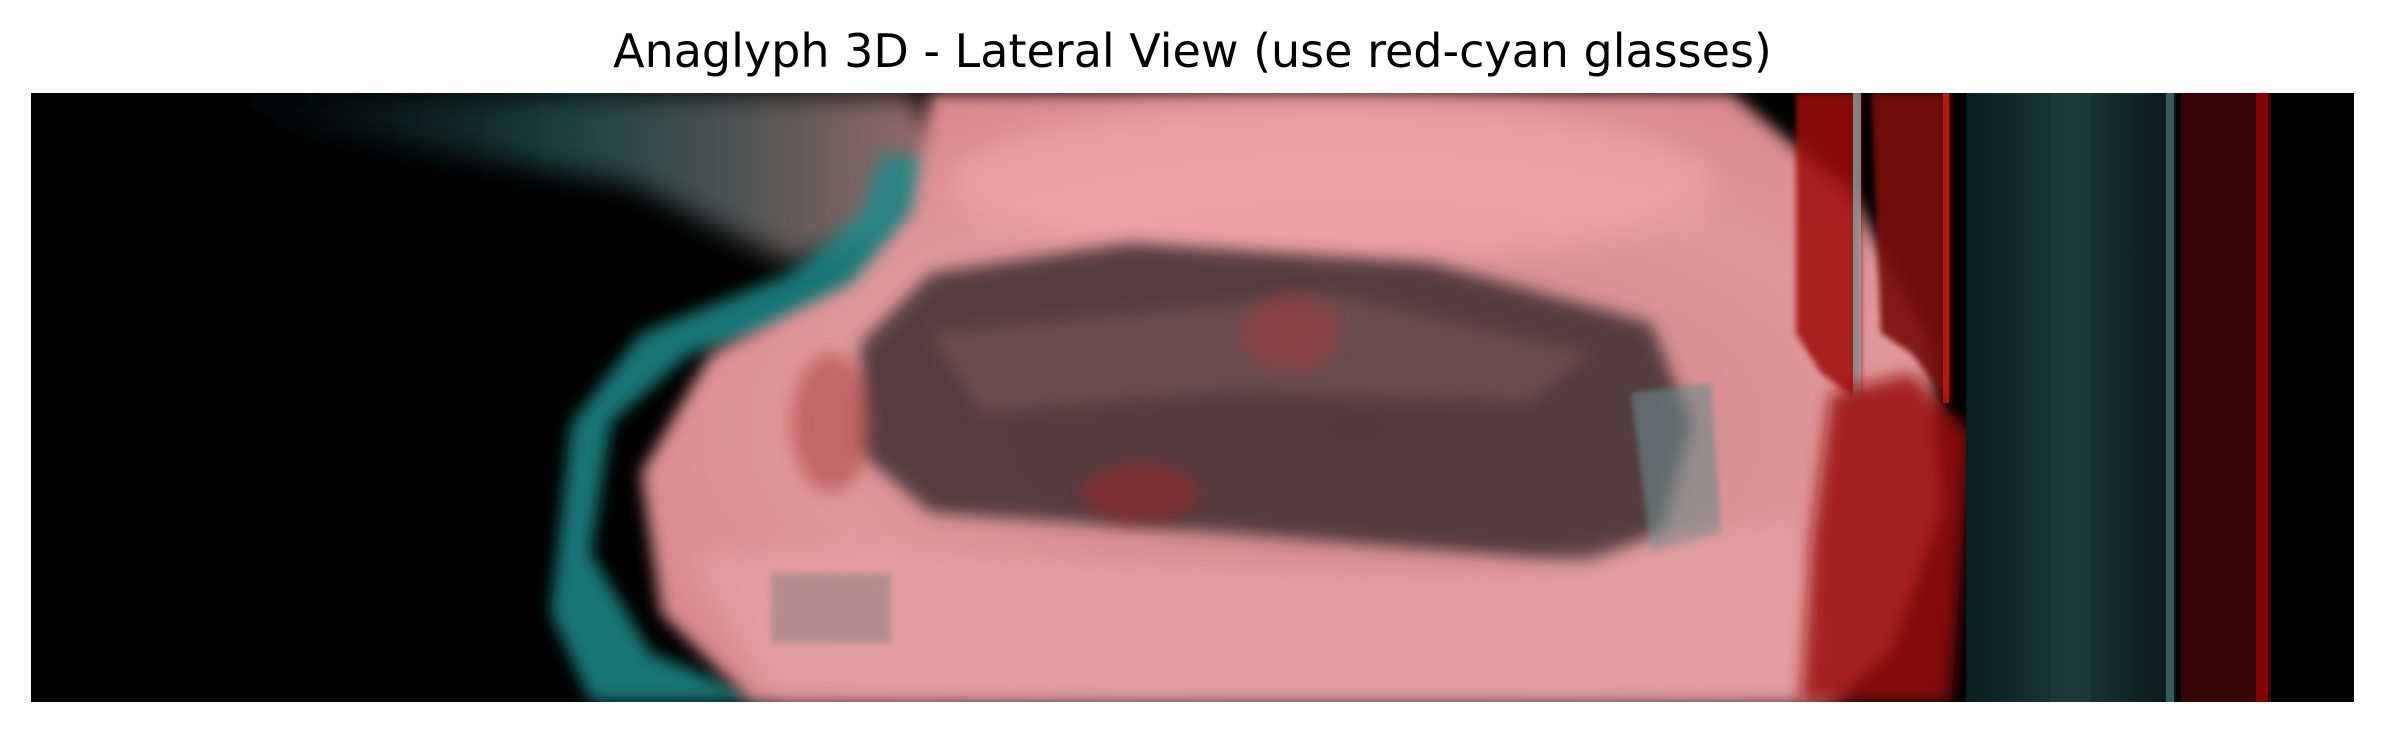 The image size is (2385, 731). I want to click on upper-streak, so click(566, 178).